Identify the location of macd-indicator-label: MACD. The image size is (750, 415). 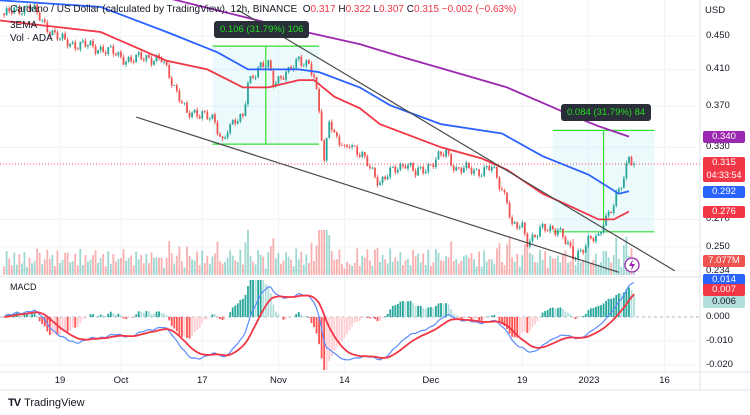
(23, 287).